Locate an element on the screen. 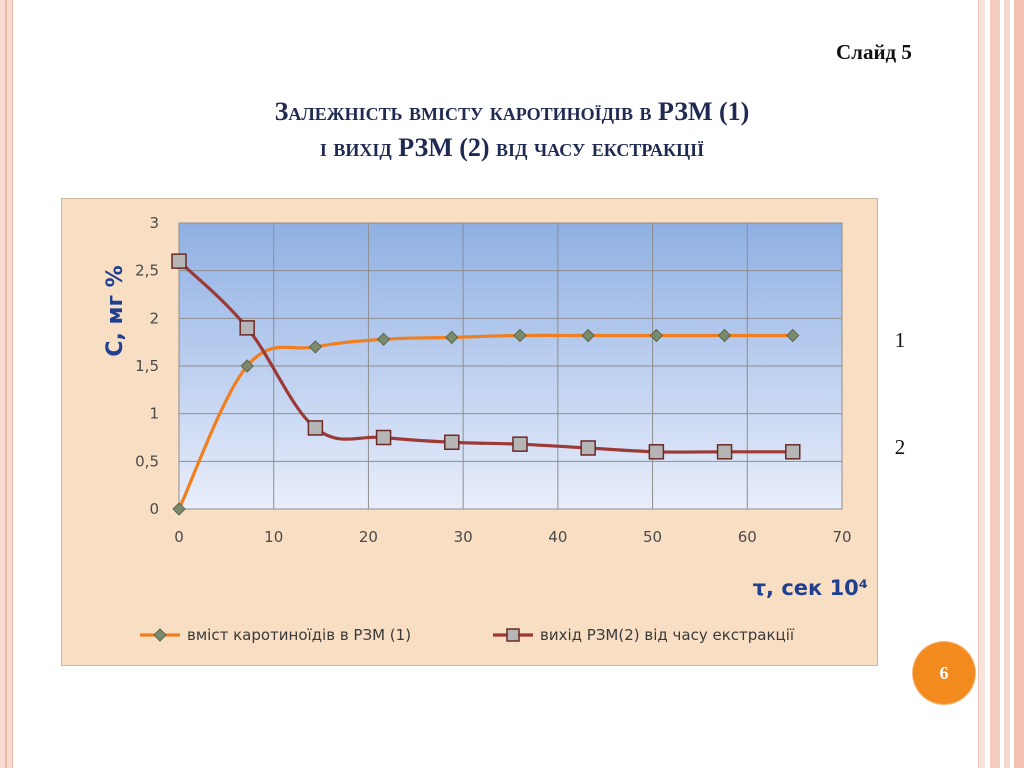 This screenshot has height=768, width=1024. x-tick-label: 40 is located at coordinates (557, 537).